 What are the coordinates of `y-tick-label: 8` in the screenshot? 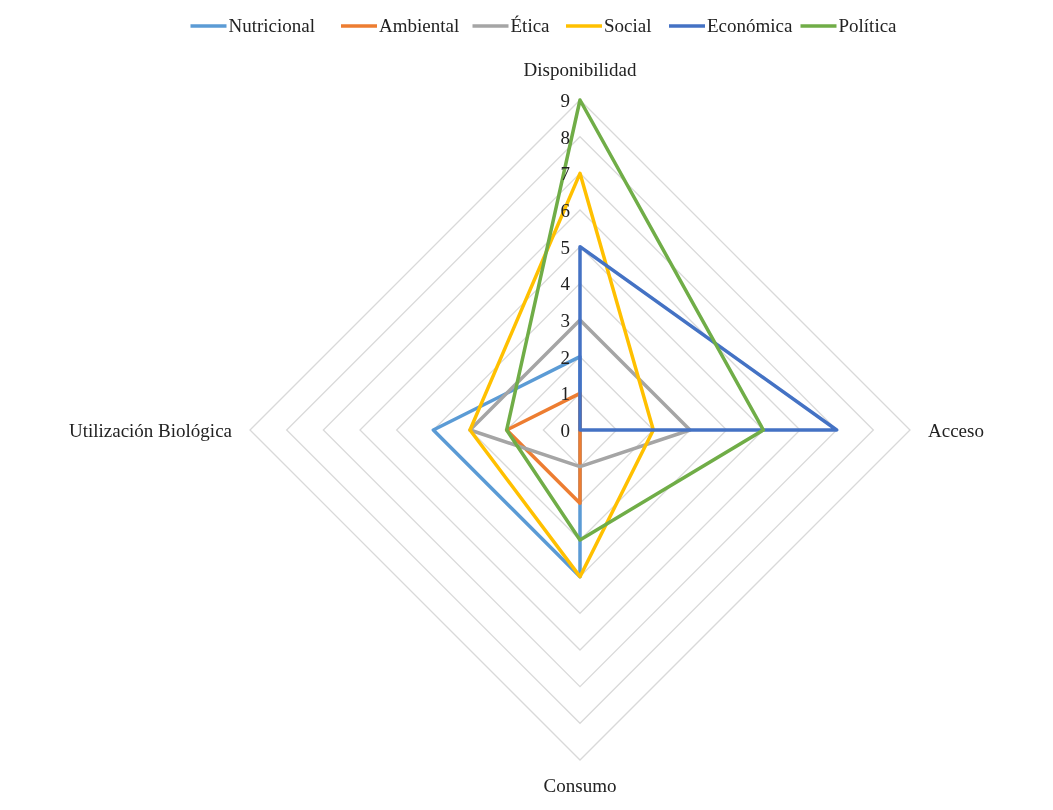 It's located at (565, 137).